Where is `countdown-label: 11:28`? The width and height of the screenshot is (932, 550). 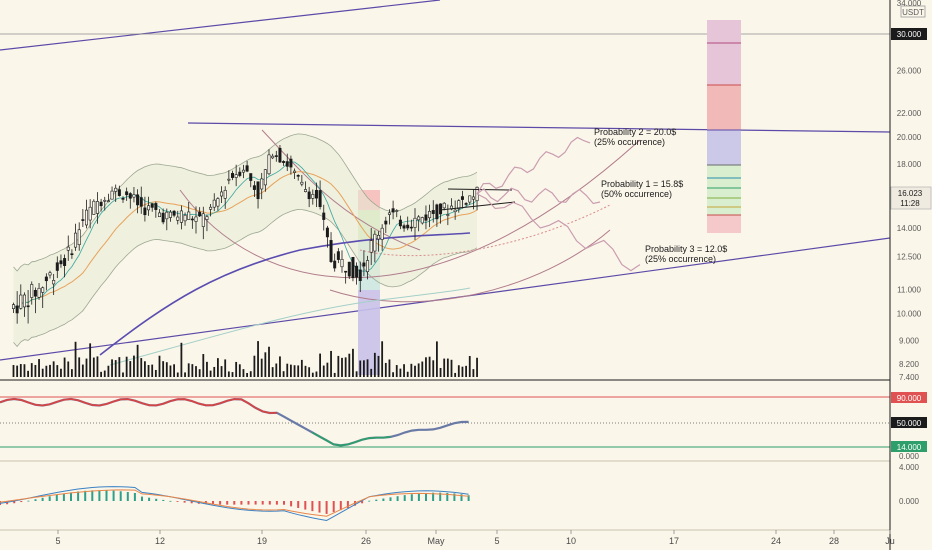 countdown-label: 11:28 is located at coordinates (910, 203).